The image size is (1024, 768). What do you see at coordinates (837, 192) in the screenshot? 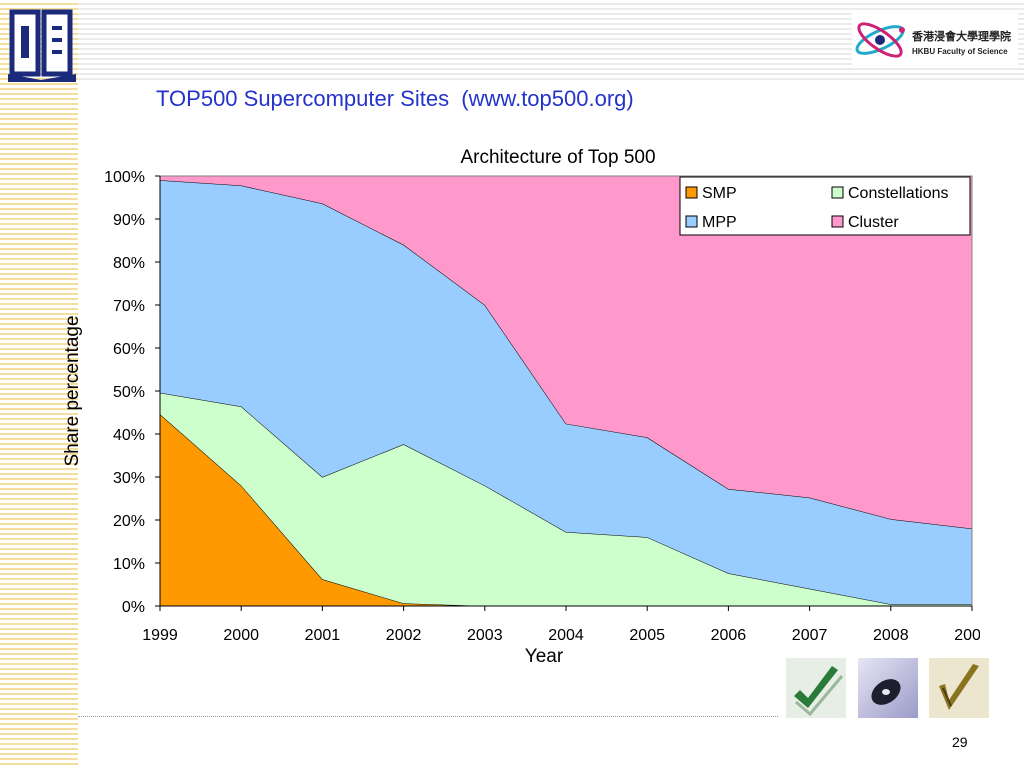
I see `legend-swatch-constellations` at bounding box center [837, 192].